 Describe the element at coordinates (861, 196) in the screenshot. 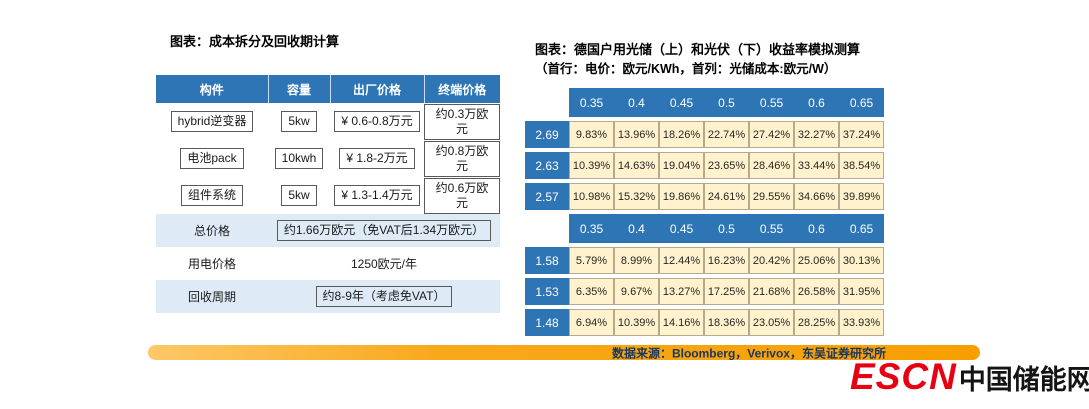

I see `matrix-value-cell: 39.89%` at that location.